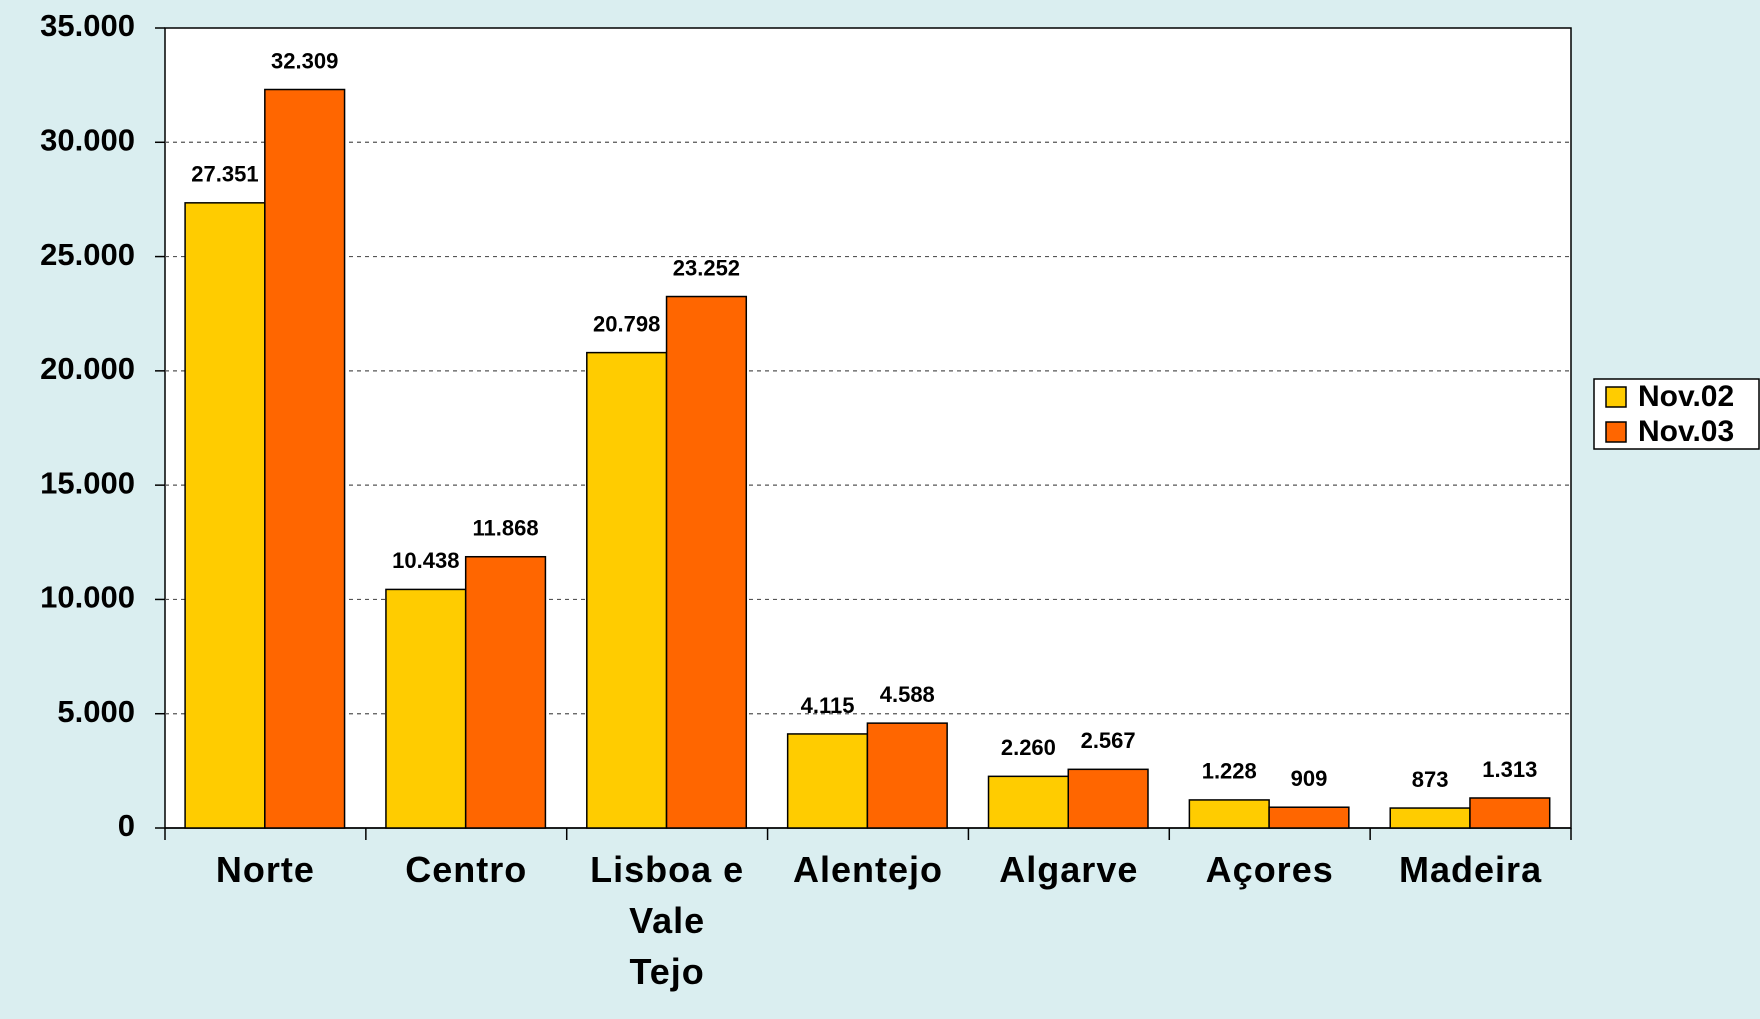 Image resolution: width=1760 pixels, height=1019 pixels. What do you see at coordinates (1471, 869) in the screenshot?
I see `x-tick-label: Madeira` at bounding box center [1471, 869].